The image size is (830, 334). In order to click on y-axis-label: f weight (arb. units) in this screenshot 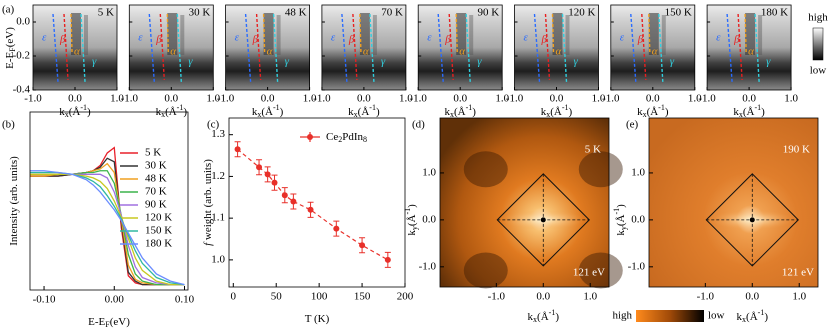, I will do `click(208, 202)`.